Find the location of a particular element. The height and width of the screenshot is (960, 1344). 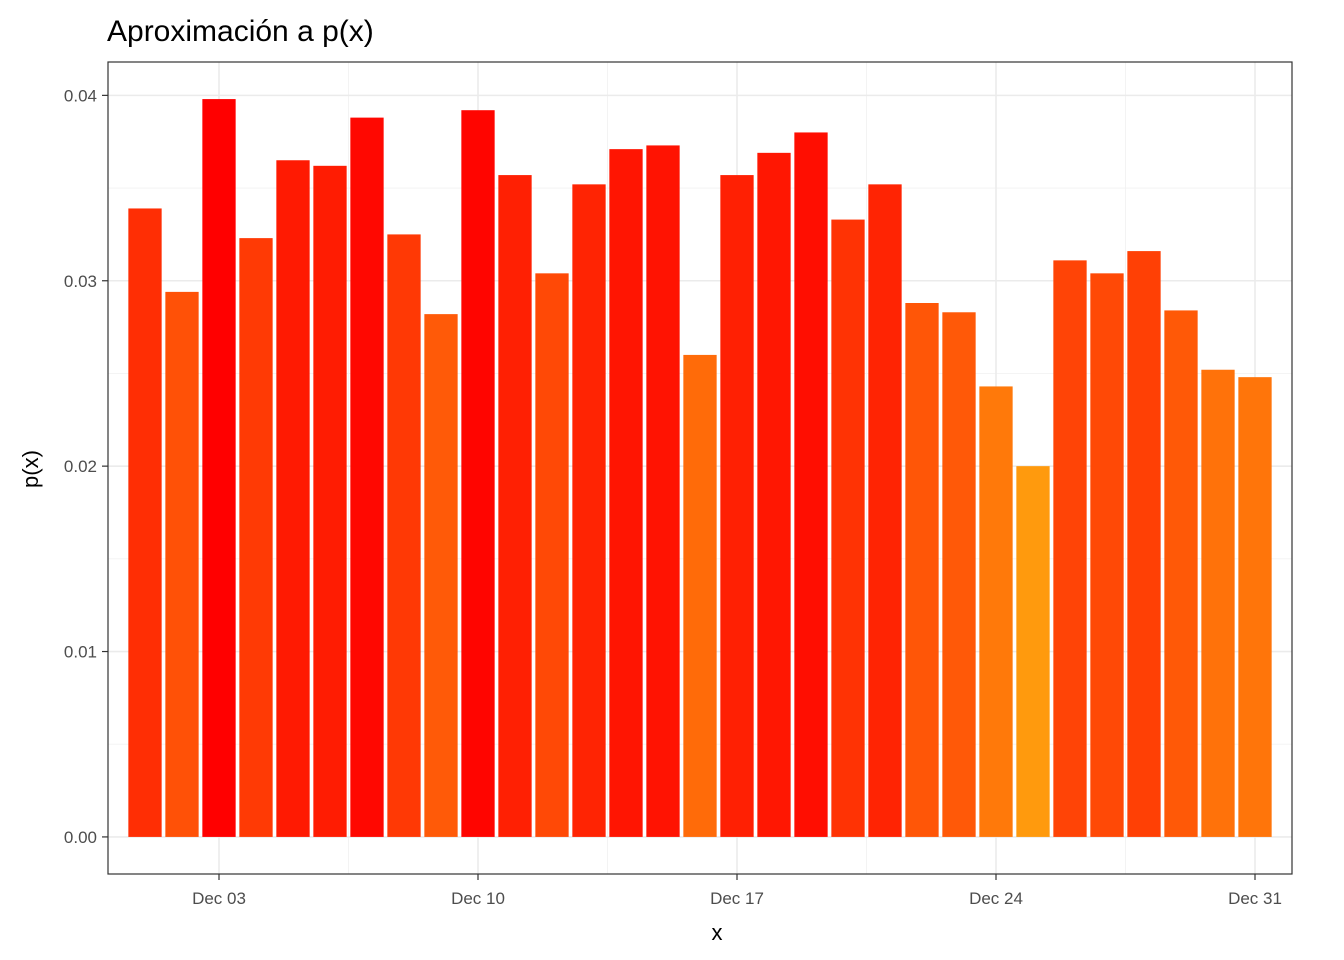

x-tick-label: Dec 03 is located at coordinates (219, 898).